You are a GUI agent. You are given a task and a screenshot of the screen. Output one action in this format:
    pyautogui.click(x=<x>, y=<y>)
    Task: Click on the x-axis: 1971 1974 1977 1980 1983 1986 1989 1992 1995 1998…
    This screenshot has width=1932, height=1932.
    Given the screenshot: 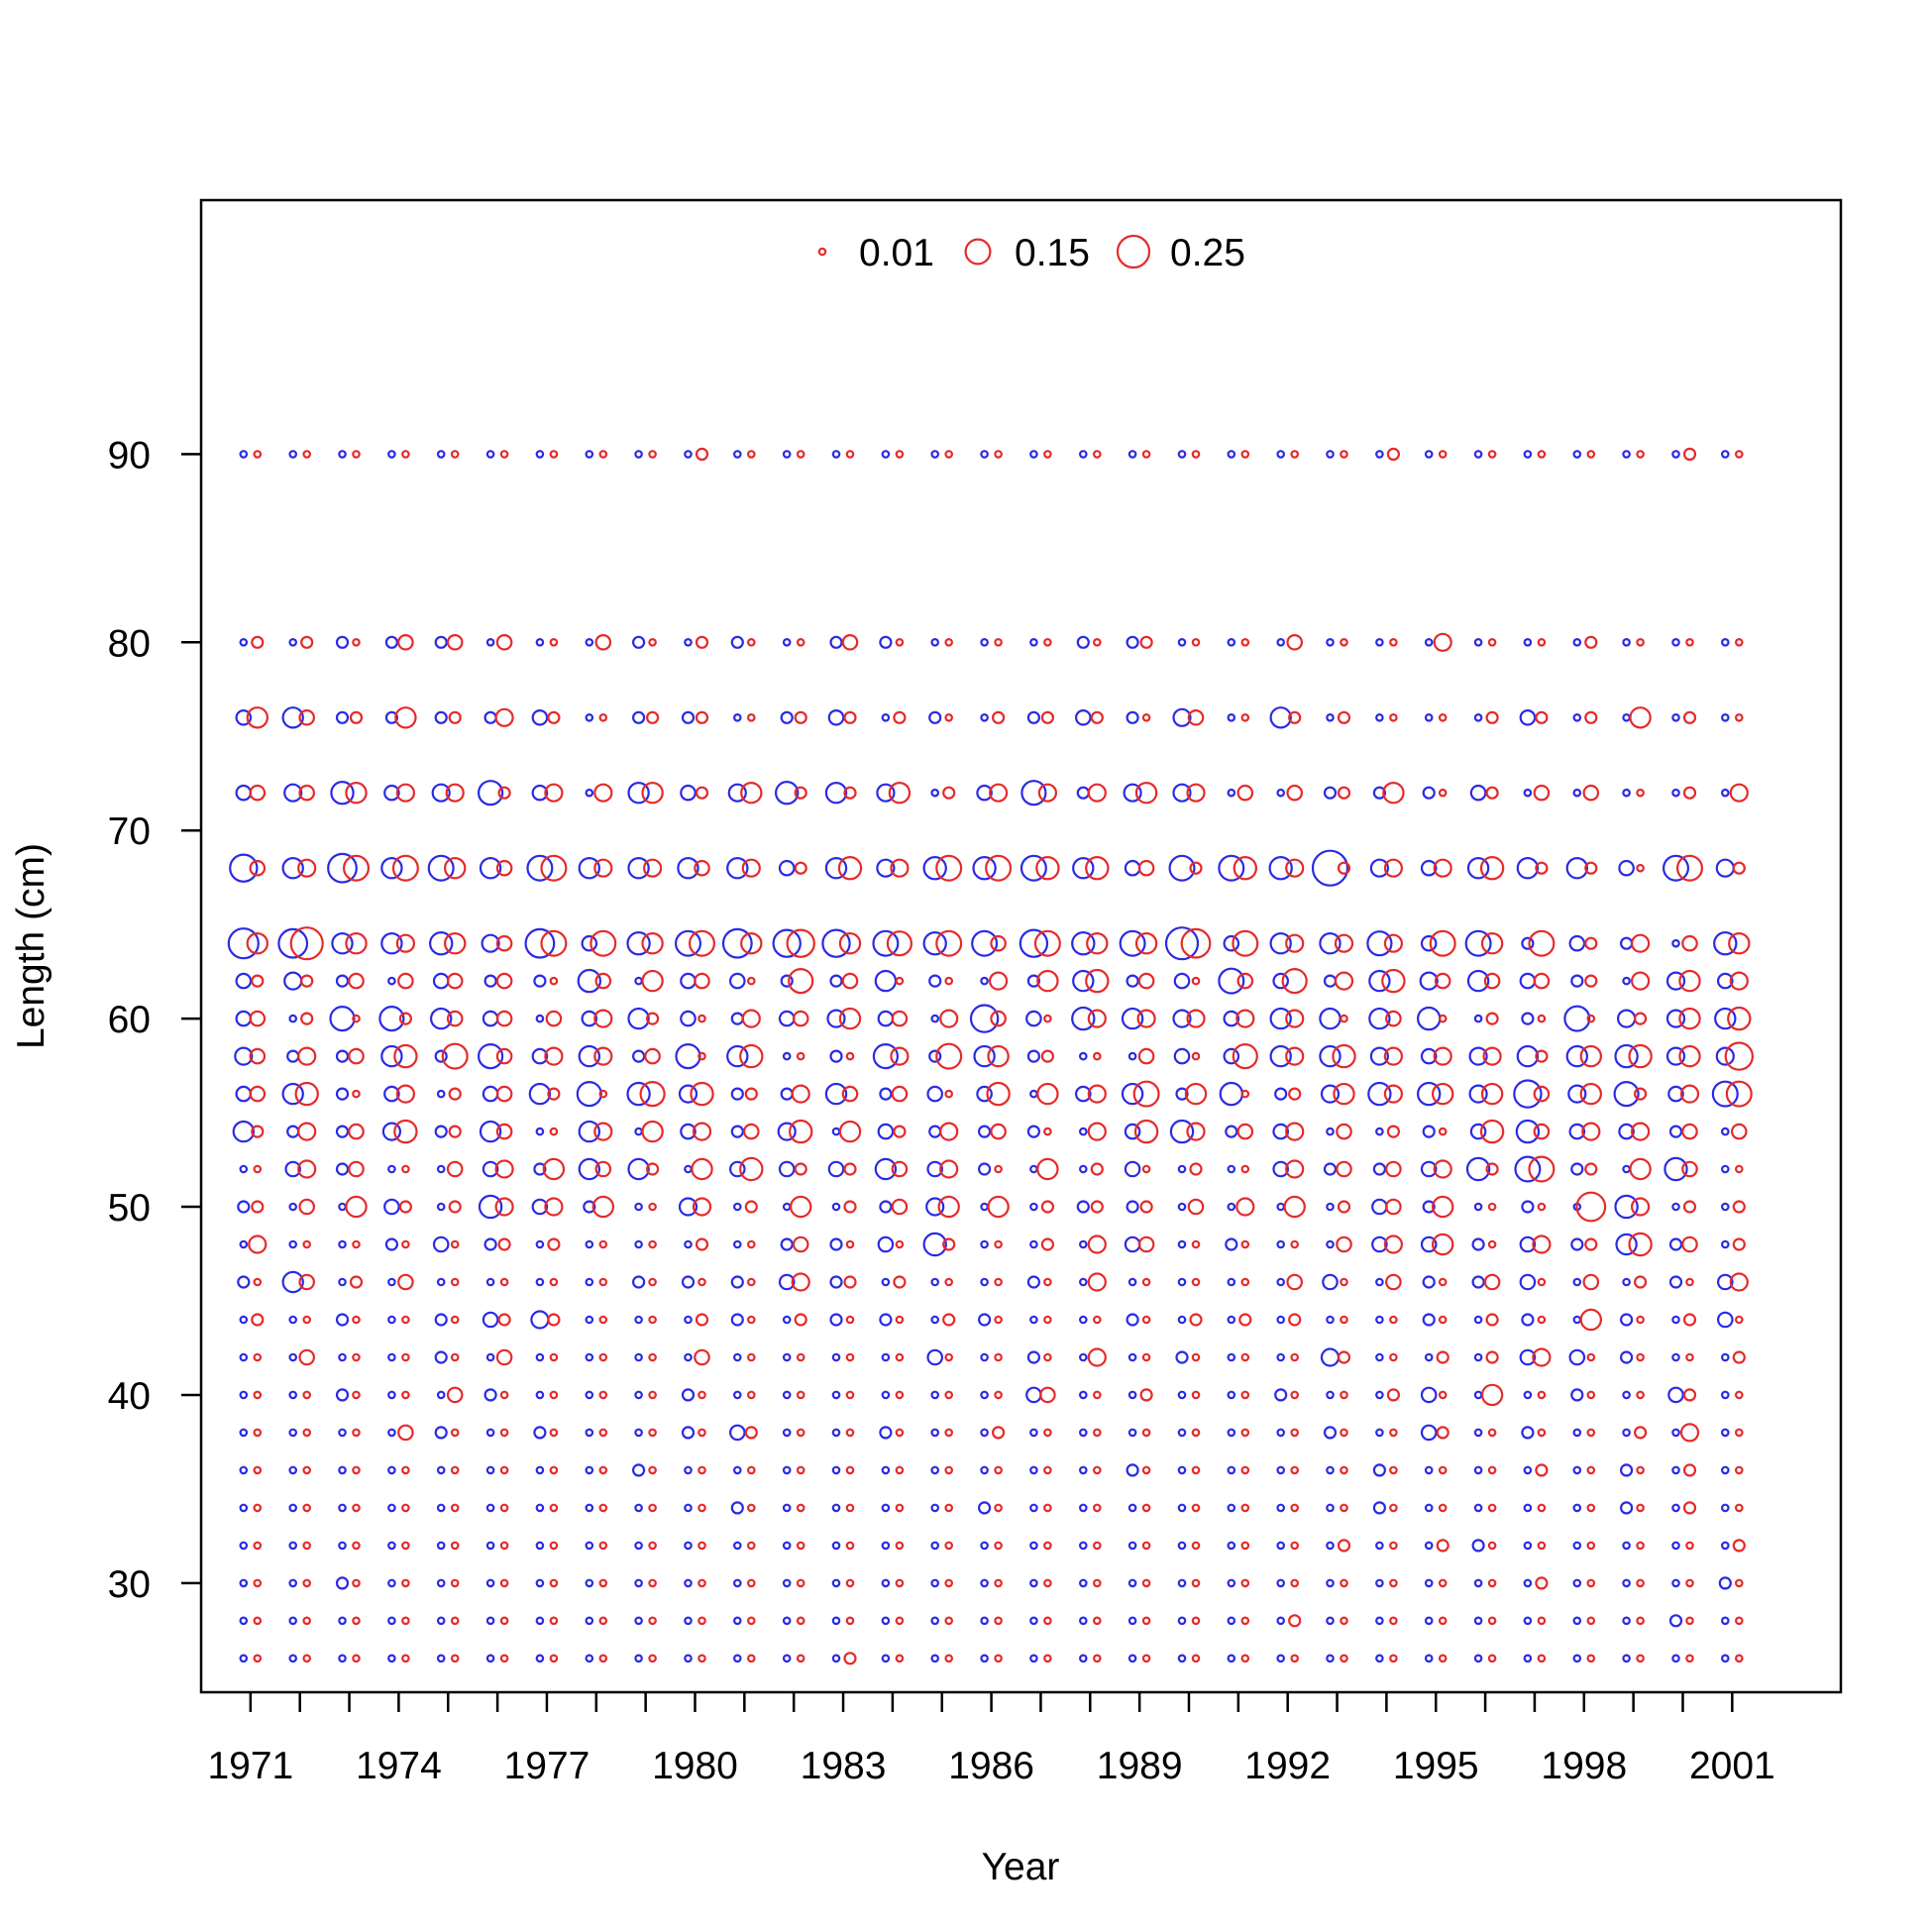 What is the action you would take?
    pyautogui.click(x=991, y=1739)
    